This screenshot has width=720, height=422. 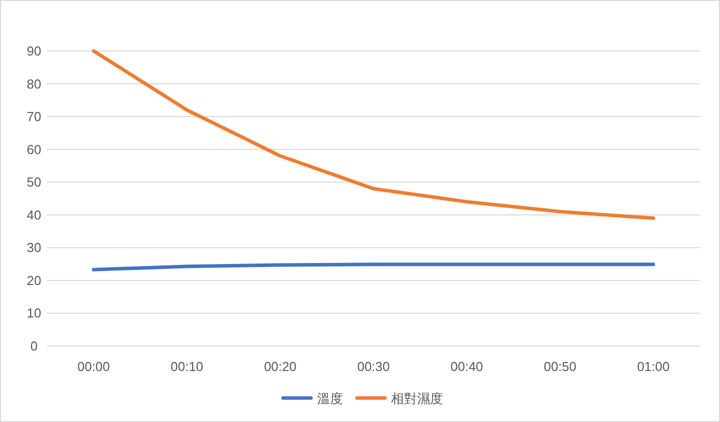 I want to click on y-tick-label: 80, so click(x=34, y=84).